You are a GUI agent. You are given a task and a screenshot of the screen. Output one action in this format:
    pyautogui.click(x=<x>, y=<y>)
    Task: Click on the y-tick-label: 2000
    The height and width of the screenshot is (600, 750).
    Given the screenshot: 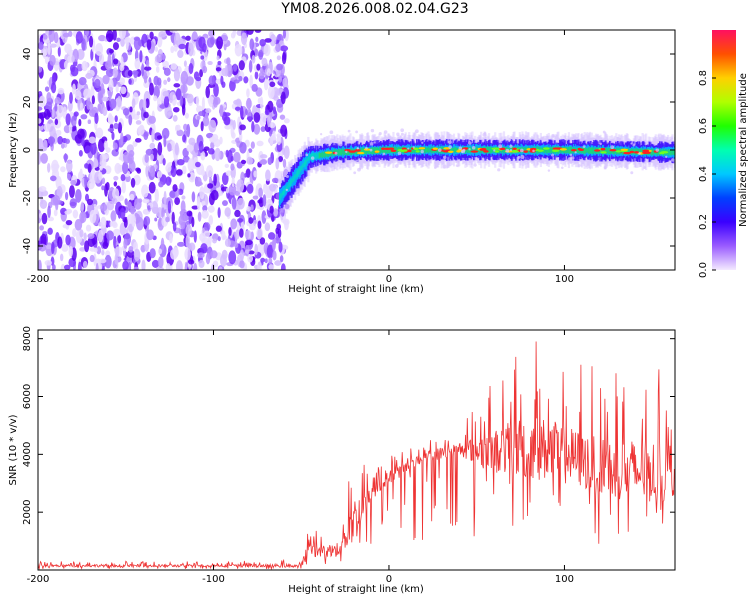 What is the action you would take?
    pyautogui.click(x=27, y=511)
    